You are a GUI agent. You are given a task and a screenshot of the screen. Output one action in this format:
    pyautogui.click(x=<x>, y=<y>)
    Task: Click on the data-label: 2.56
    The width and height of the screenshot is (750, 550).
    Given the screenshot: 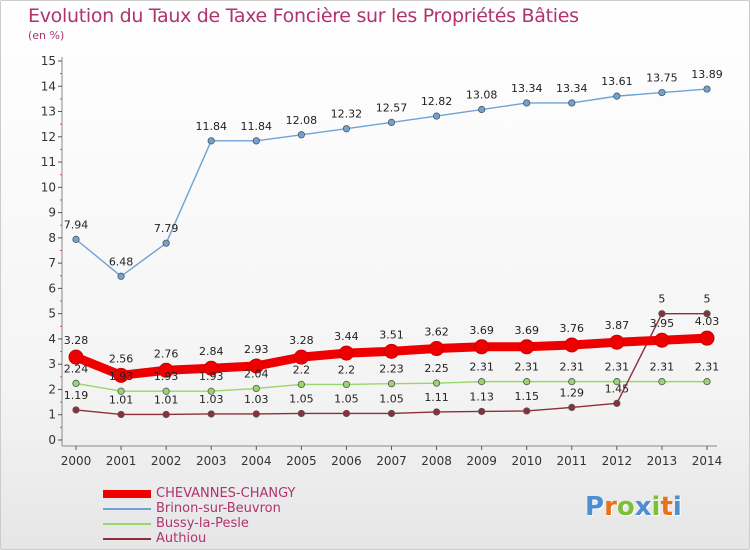 What is the action you would take?
    pyautogui.click(x=121, y=358)
    